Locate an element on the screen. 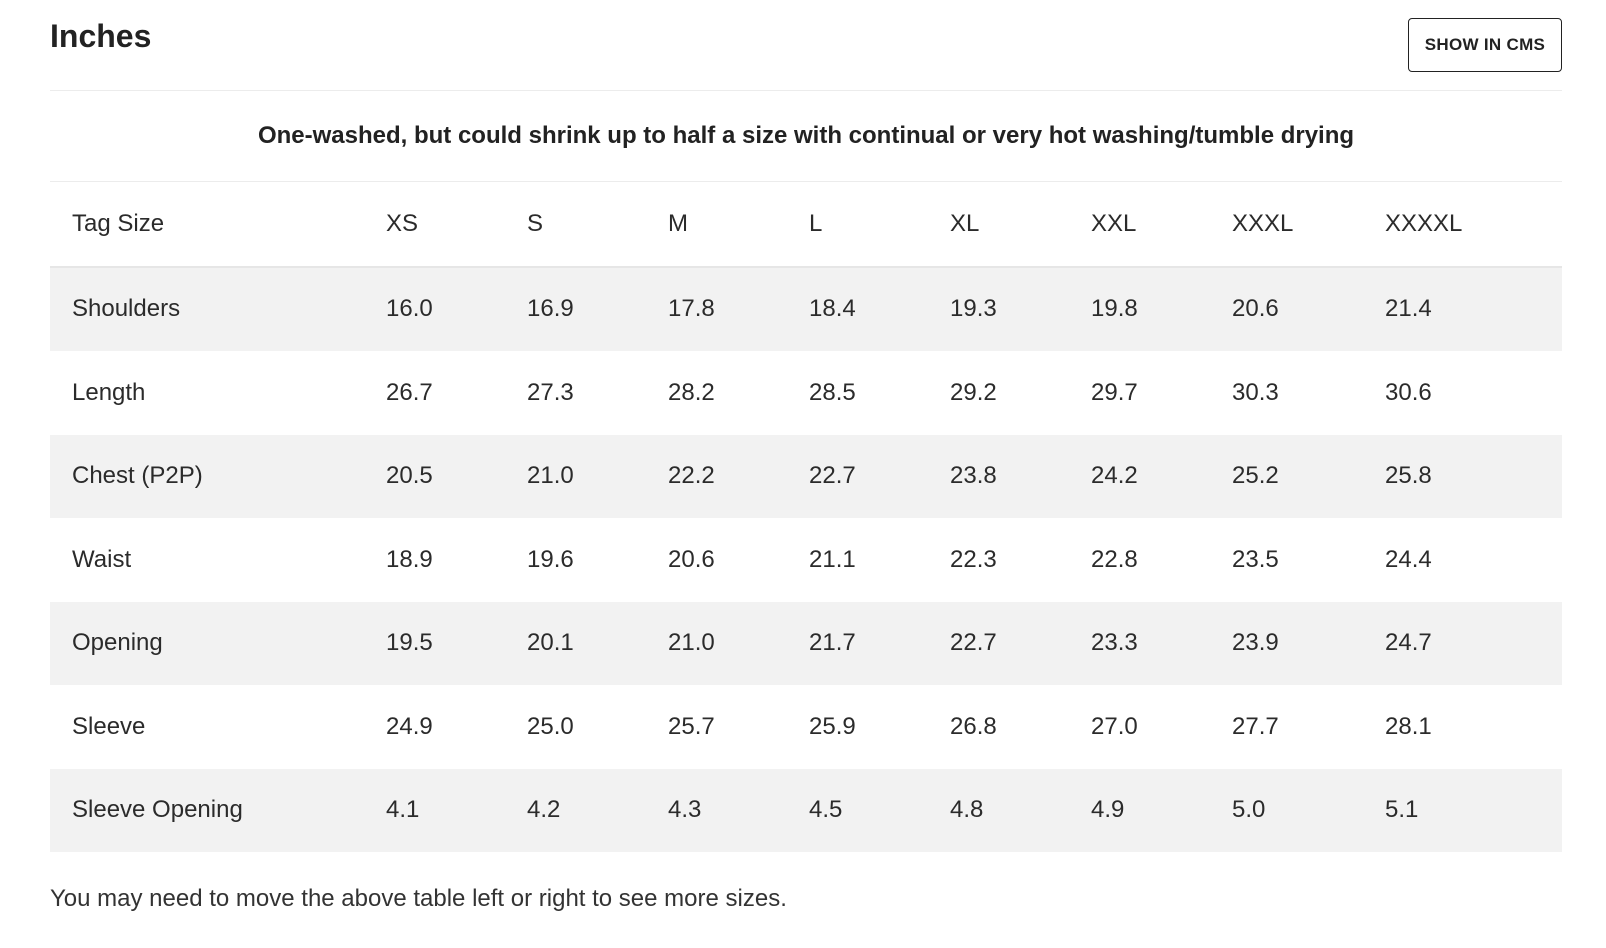 The height and width of the screenshot is (948, 1606). table-cell: 21.1 is located at coordinates (832, 559).